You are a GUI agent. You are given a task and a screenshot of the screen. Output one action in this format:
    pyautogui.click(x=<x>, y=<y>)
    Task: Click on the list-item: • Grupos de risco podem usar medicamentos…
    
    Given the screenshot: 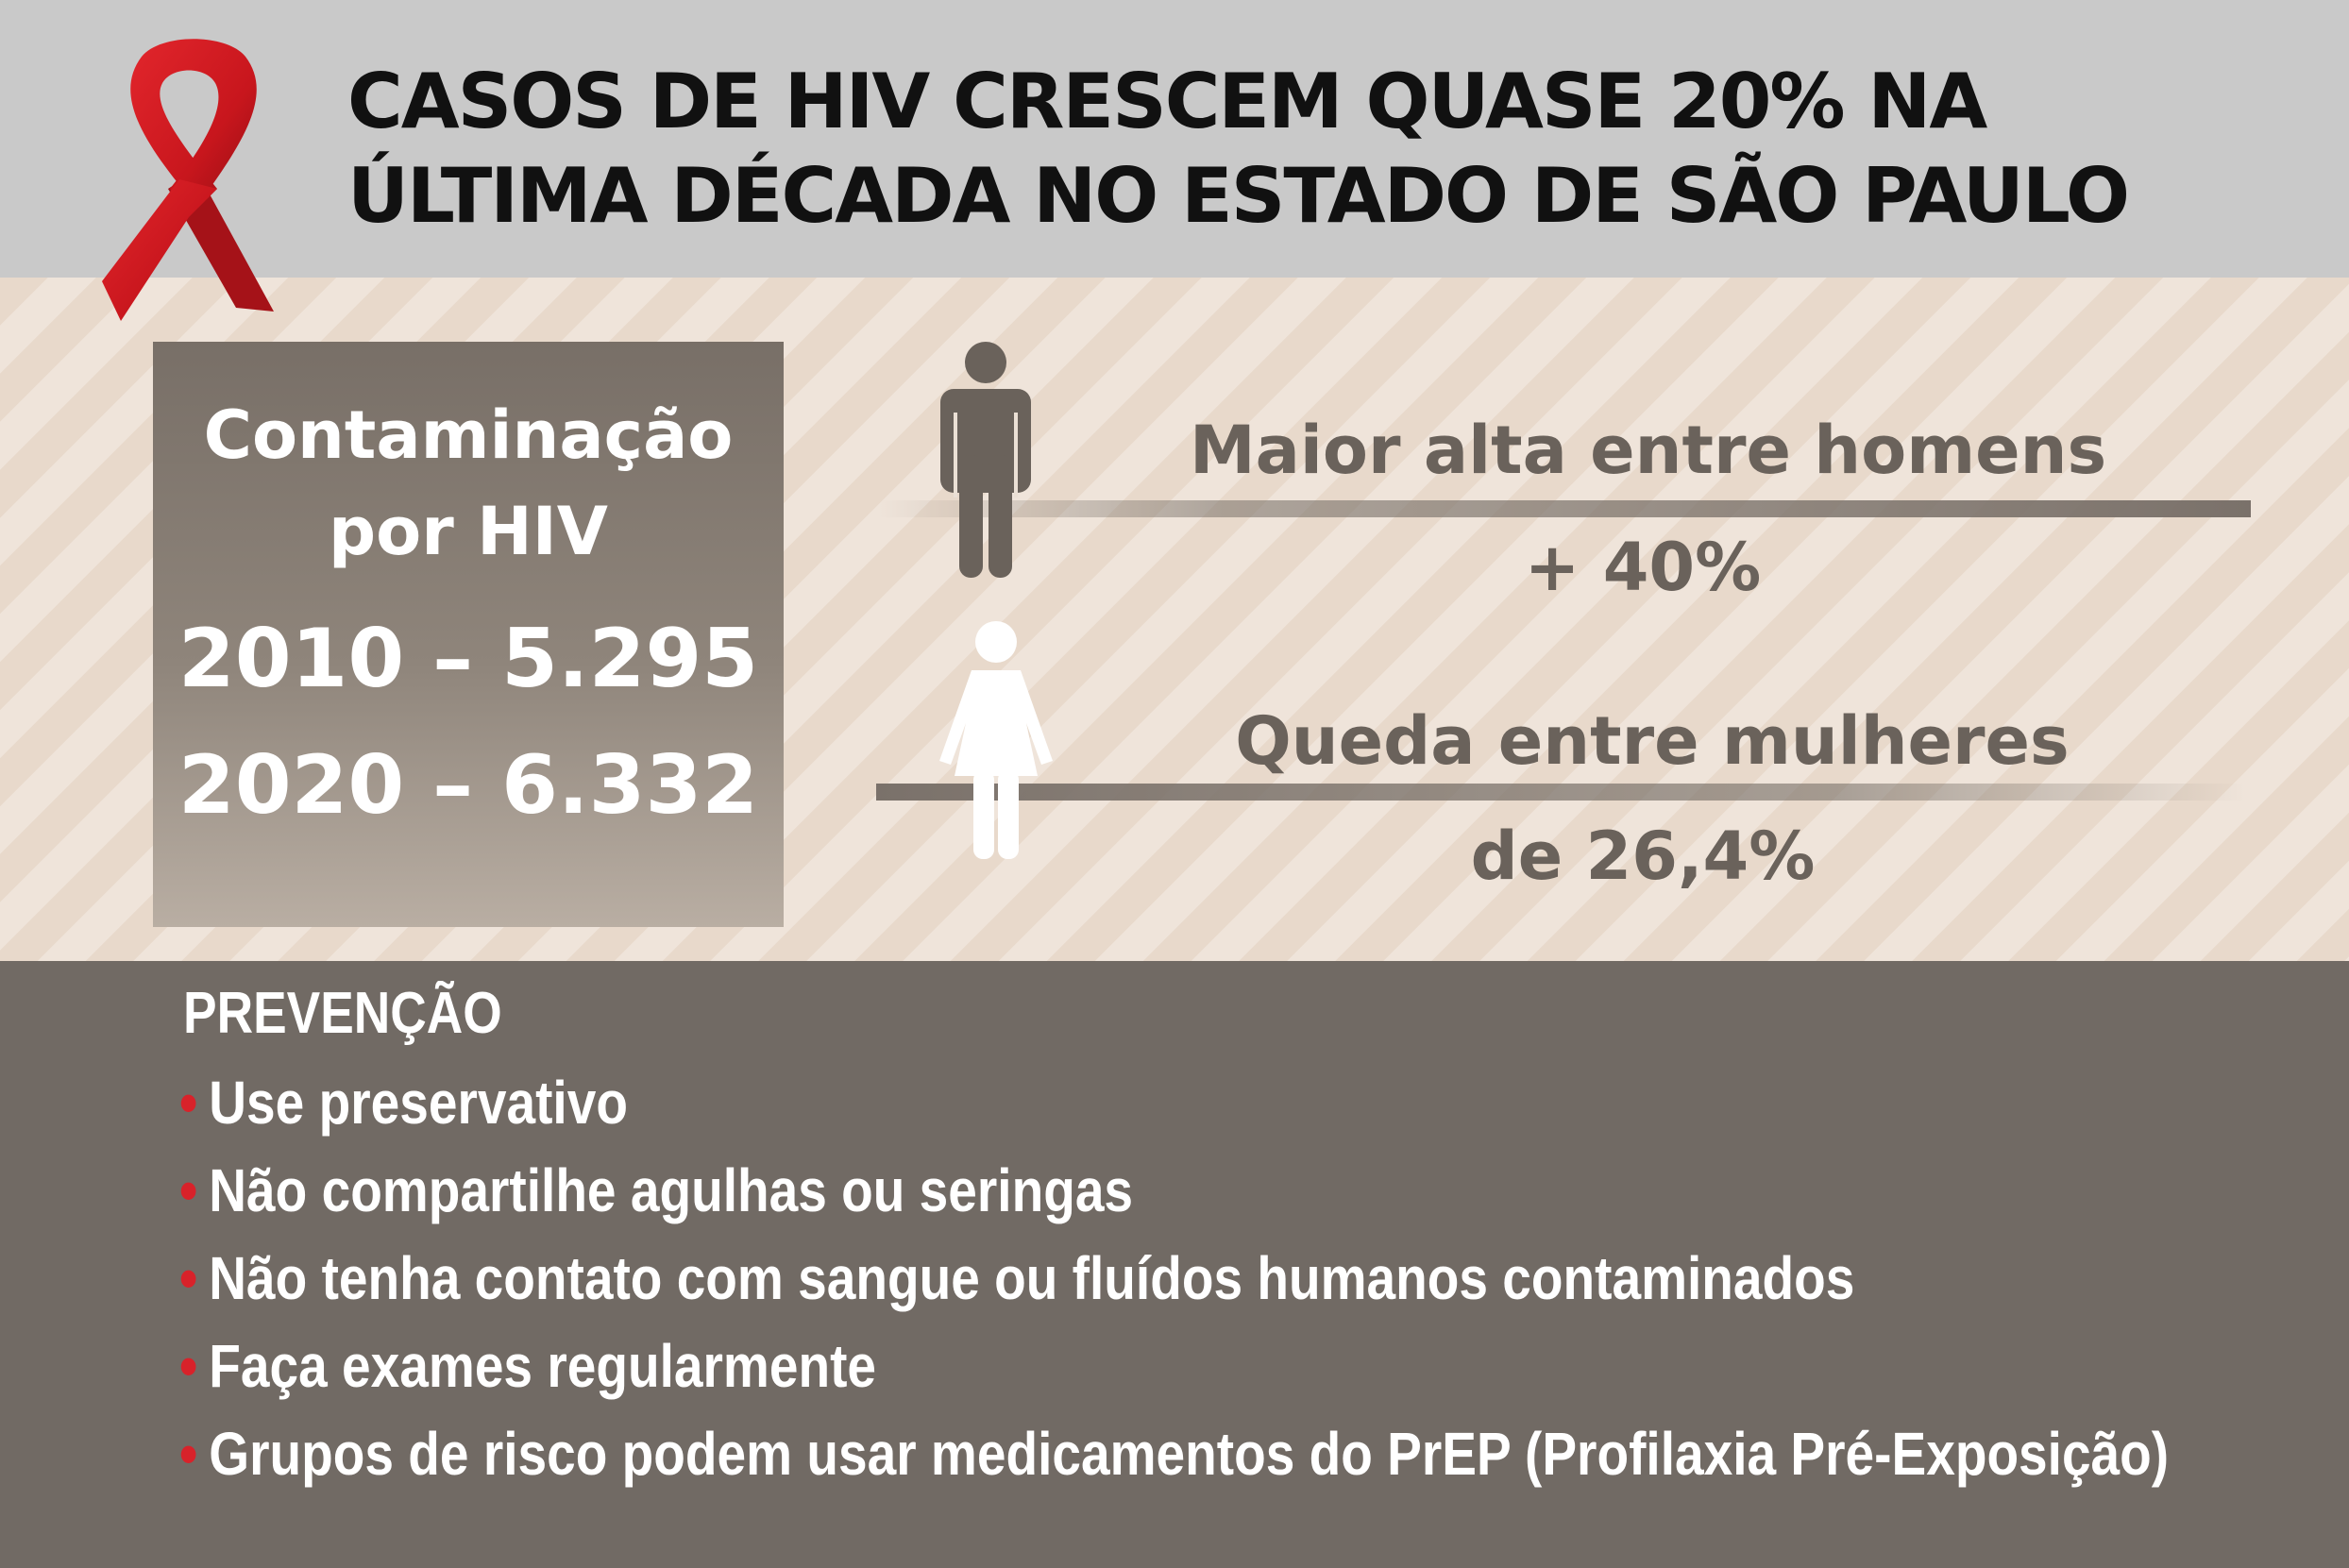 What is the action you would take?
    pyautogui.click(x=1174, y=1454)
    